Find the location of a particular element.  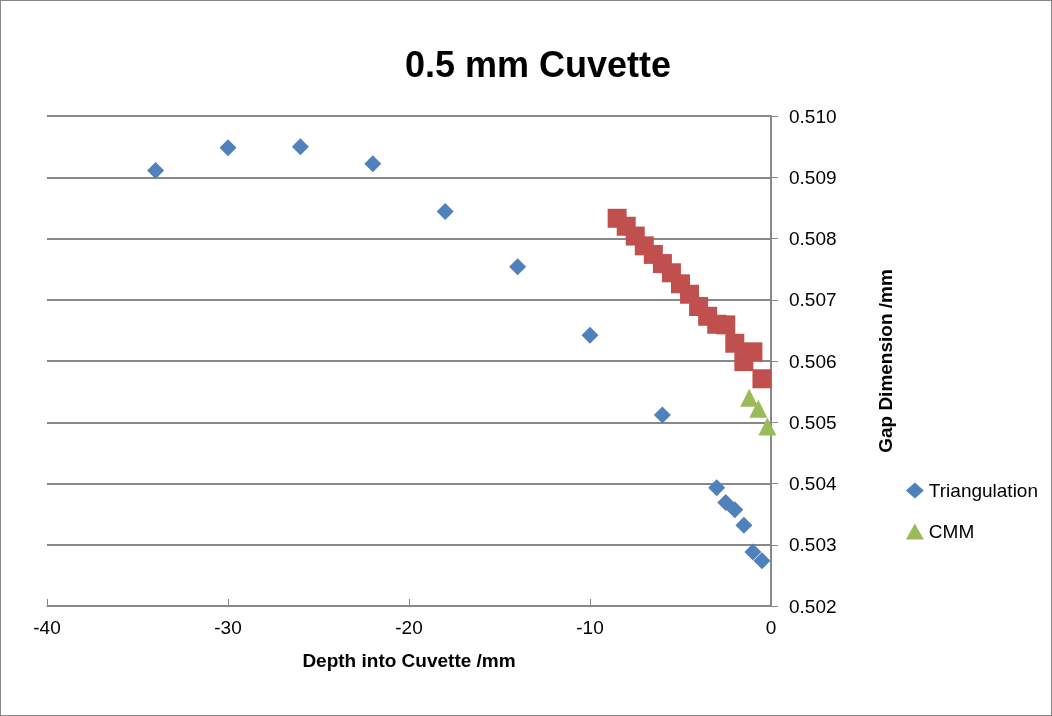

y-tick-label: 0.508 is located at coordinates (813, 238).